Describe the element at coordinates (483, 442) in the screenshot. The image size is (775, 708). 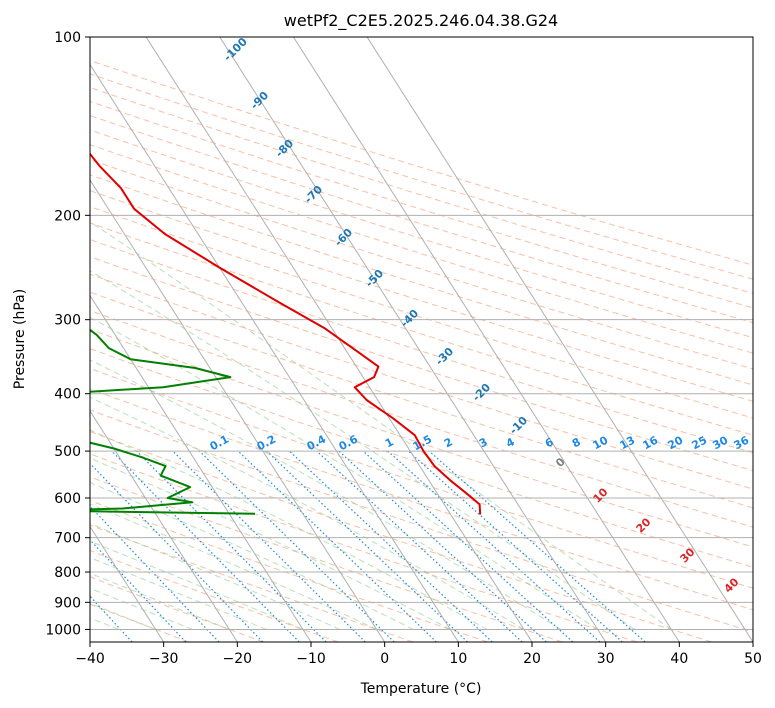
I see `mixing-ratio-label: 3` at that location.